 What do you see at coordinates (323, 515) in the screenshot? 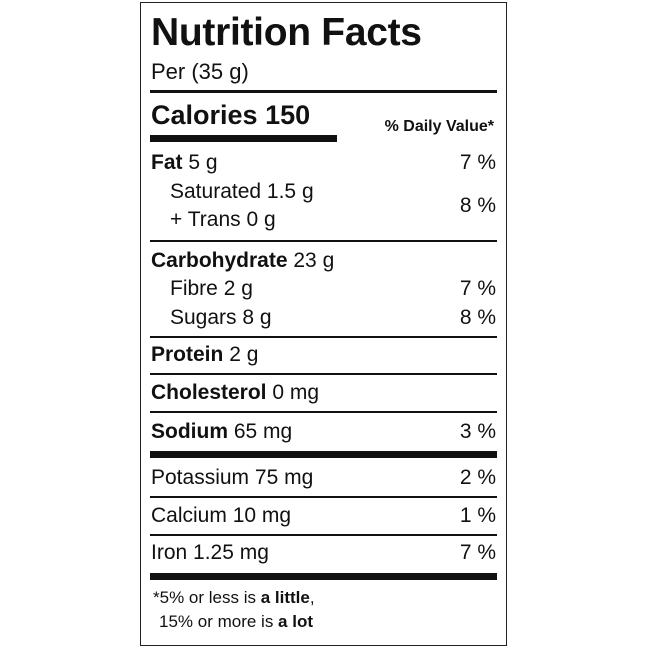
I see `nutrient-row-calcium: Calcium 10 mg 1 %` at bounding box center [323, 515].